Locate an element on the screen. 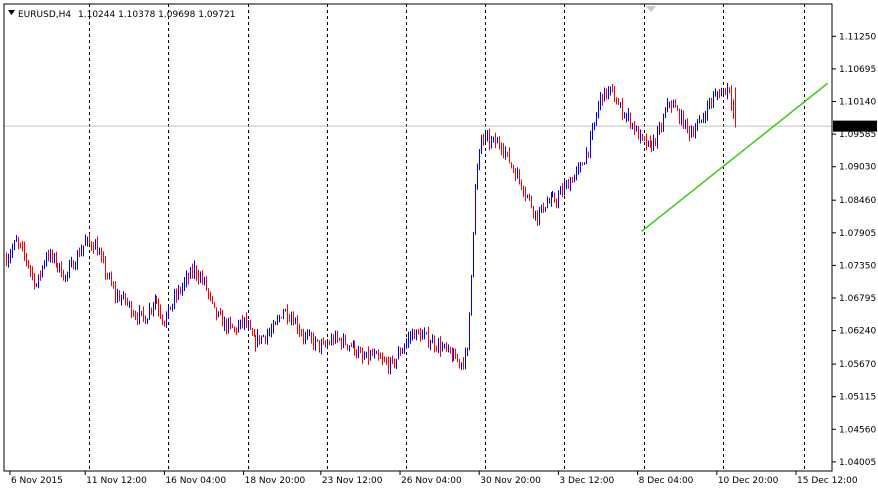 This screenshot has height=494, width=878. current-price-tag is located at coordinates (855, 126).